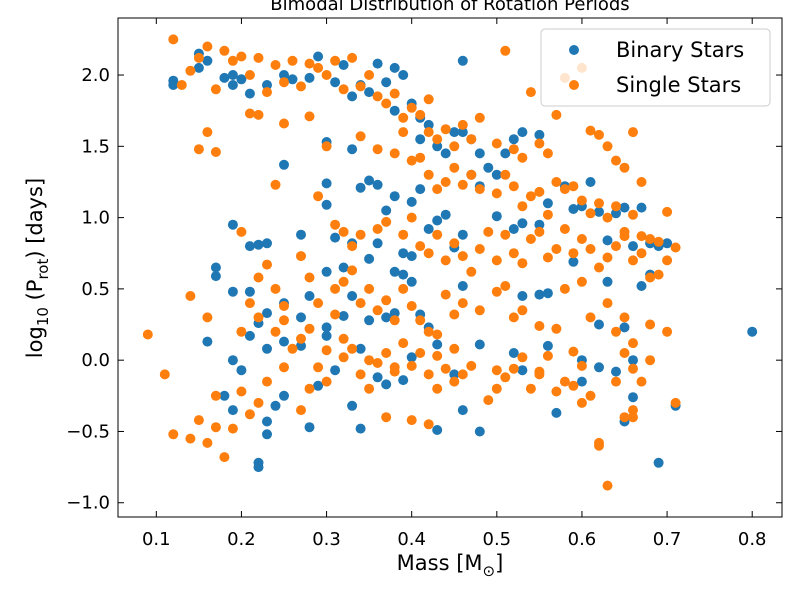 The height and width of the screenshot is (600, 800). What do you see at coordinates (667, 539) in the screenshot?
I see `x-tick-label: 0.7` at bounding box center [667, 539].